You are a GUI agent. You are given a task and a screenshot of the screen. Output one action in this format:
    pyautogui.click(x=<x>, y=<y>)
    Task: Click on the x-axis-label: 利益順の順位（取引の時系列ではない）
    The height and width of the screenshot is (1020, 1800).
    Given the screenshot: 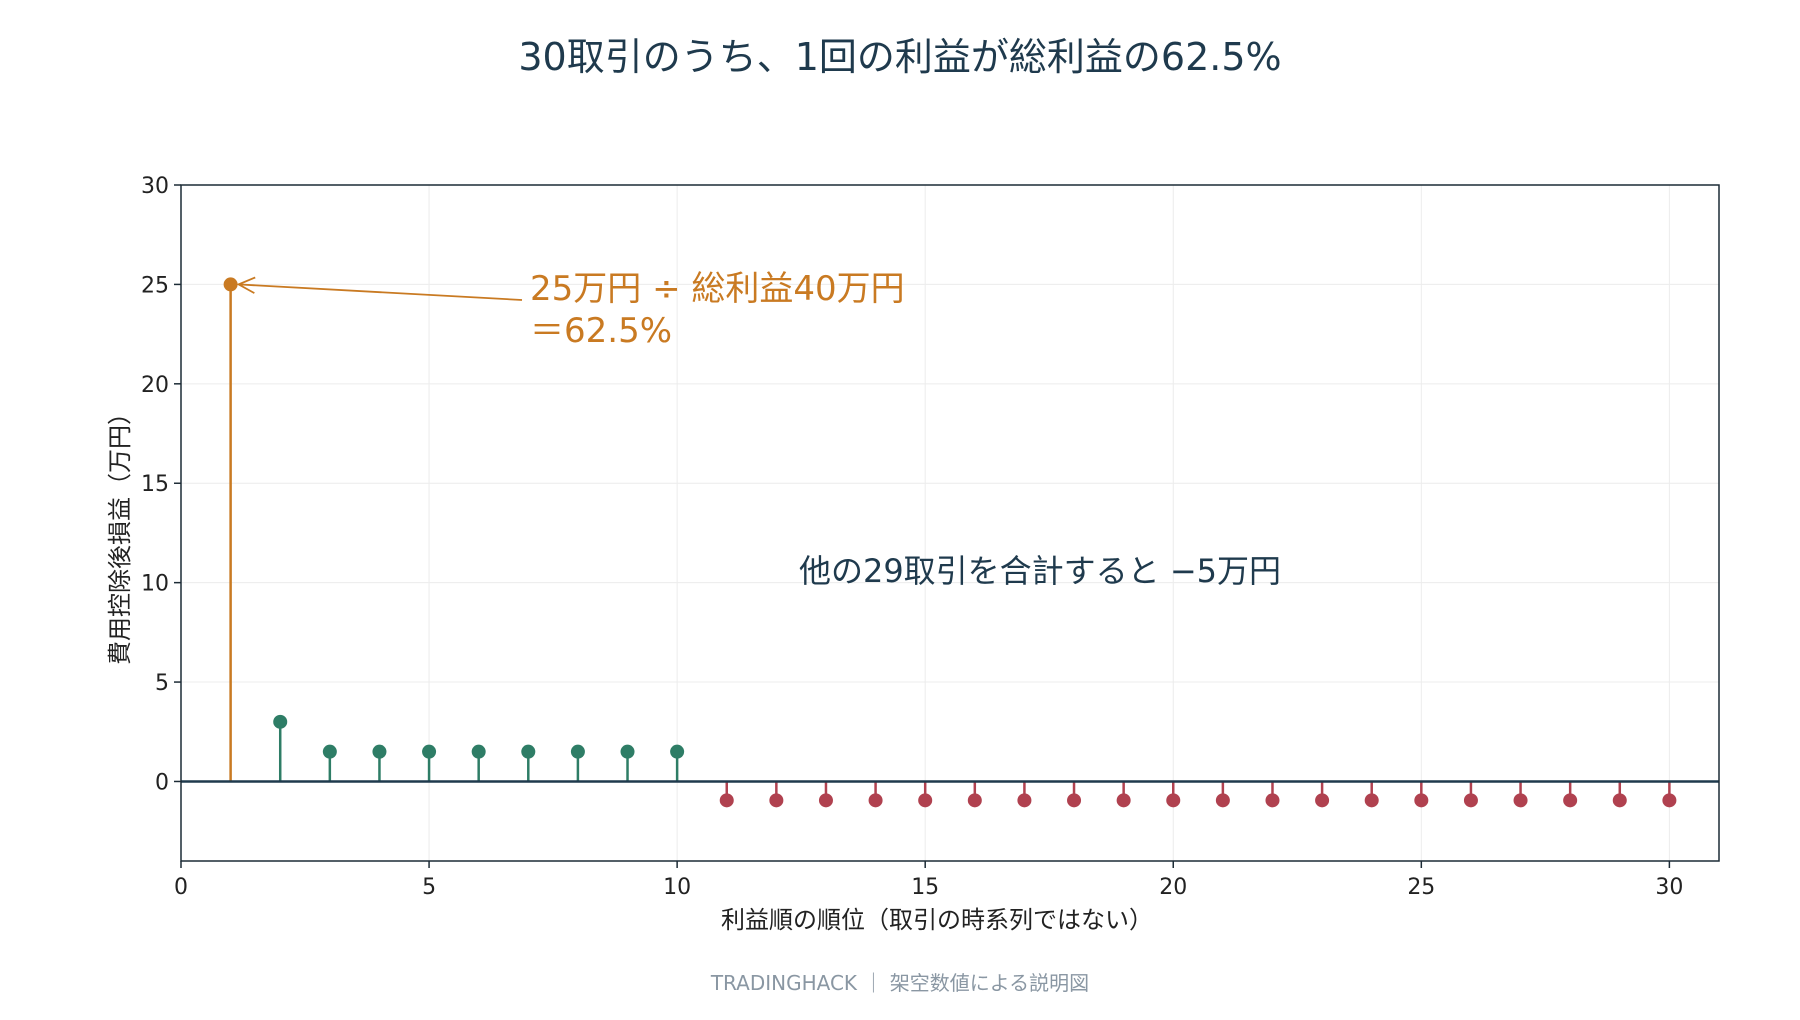 What is the action you would take?
    pyautogui.click(x=937, y=920)
    